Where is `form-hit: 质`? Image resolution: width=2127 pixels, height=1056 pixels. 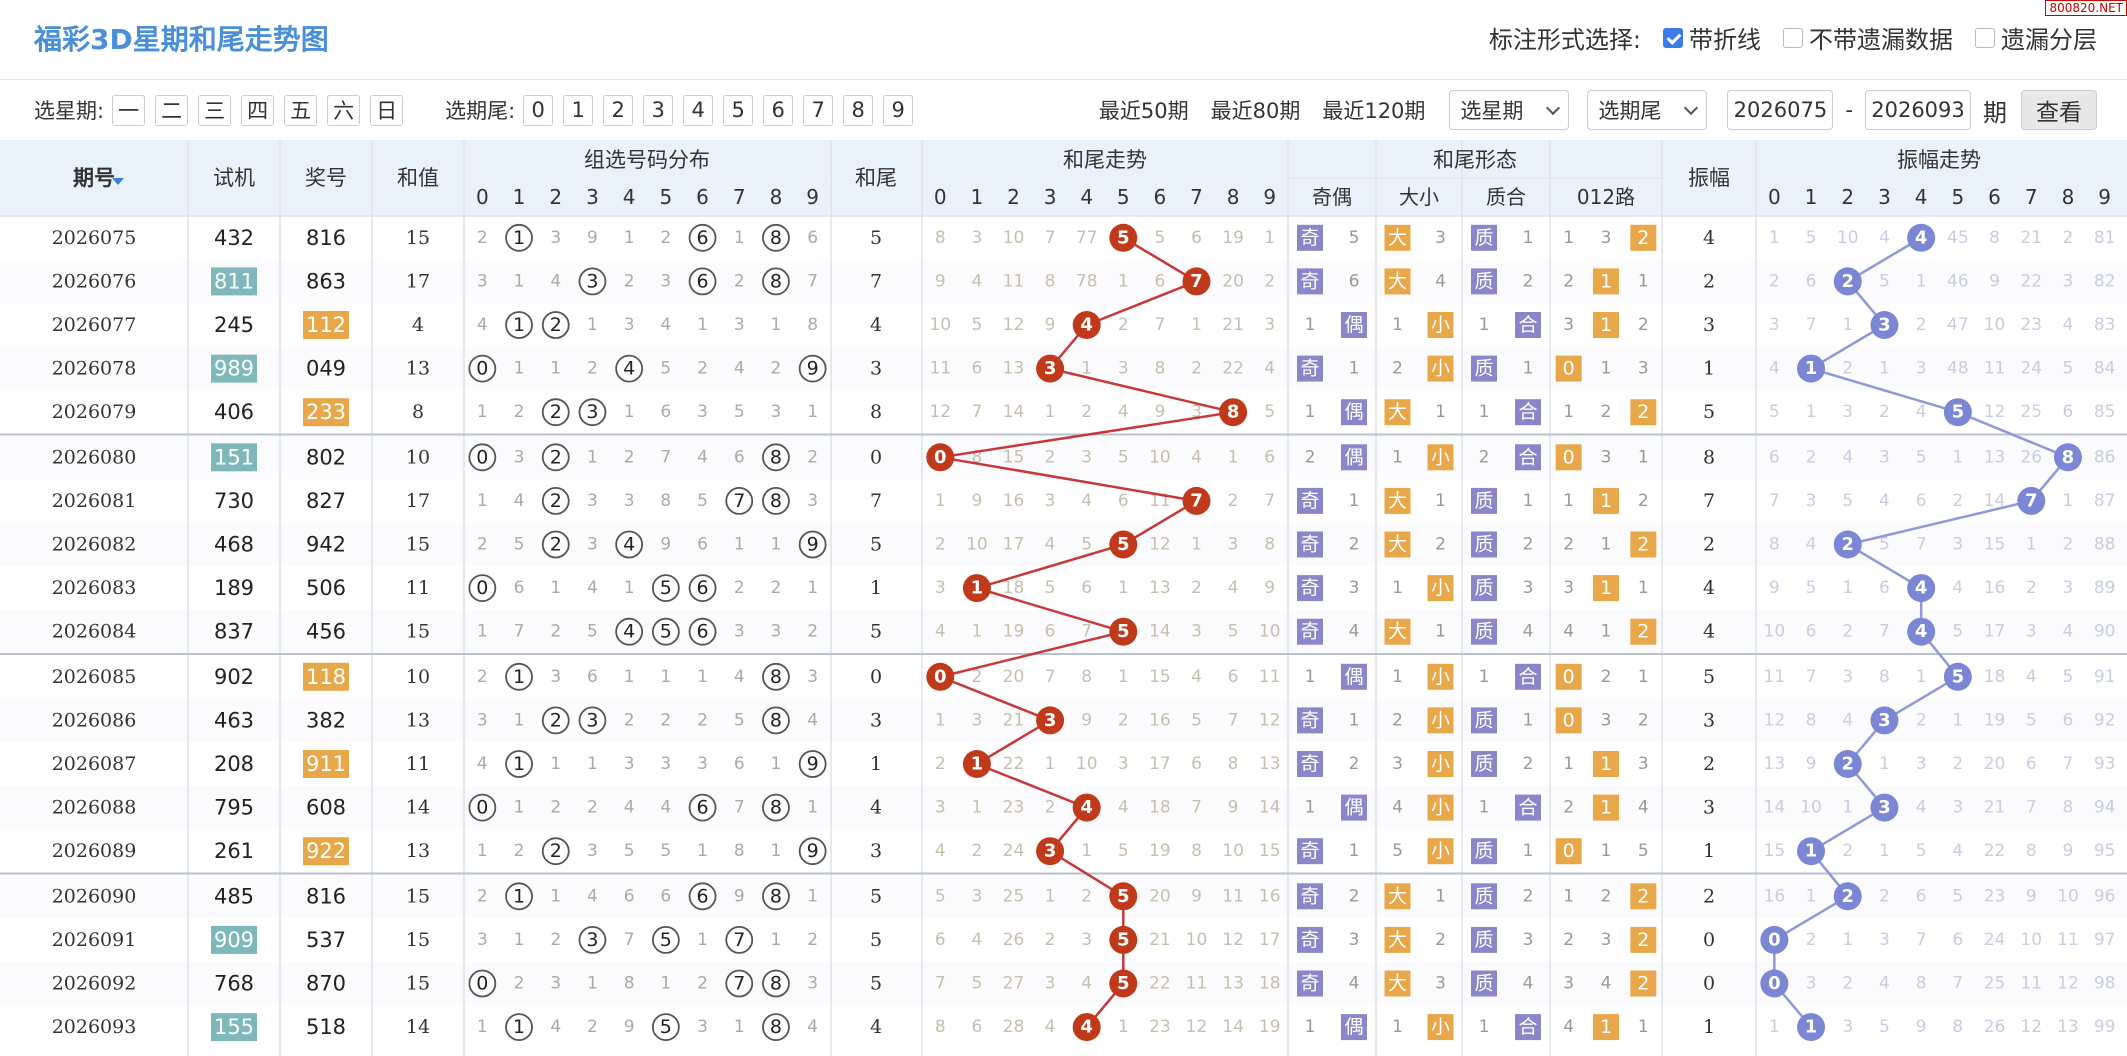
form-hit: 质 is located at coordinates (1483, 940).